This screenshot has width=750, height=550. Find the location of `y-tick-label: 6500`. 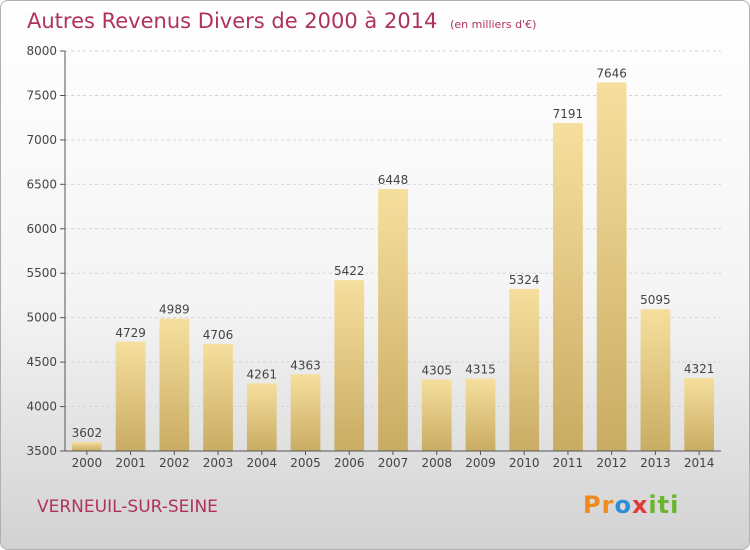

y-tick-label: 6500 is located at coordinates (41, 184).